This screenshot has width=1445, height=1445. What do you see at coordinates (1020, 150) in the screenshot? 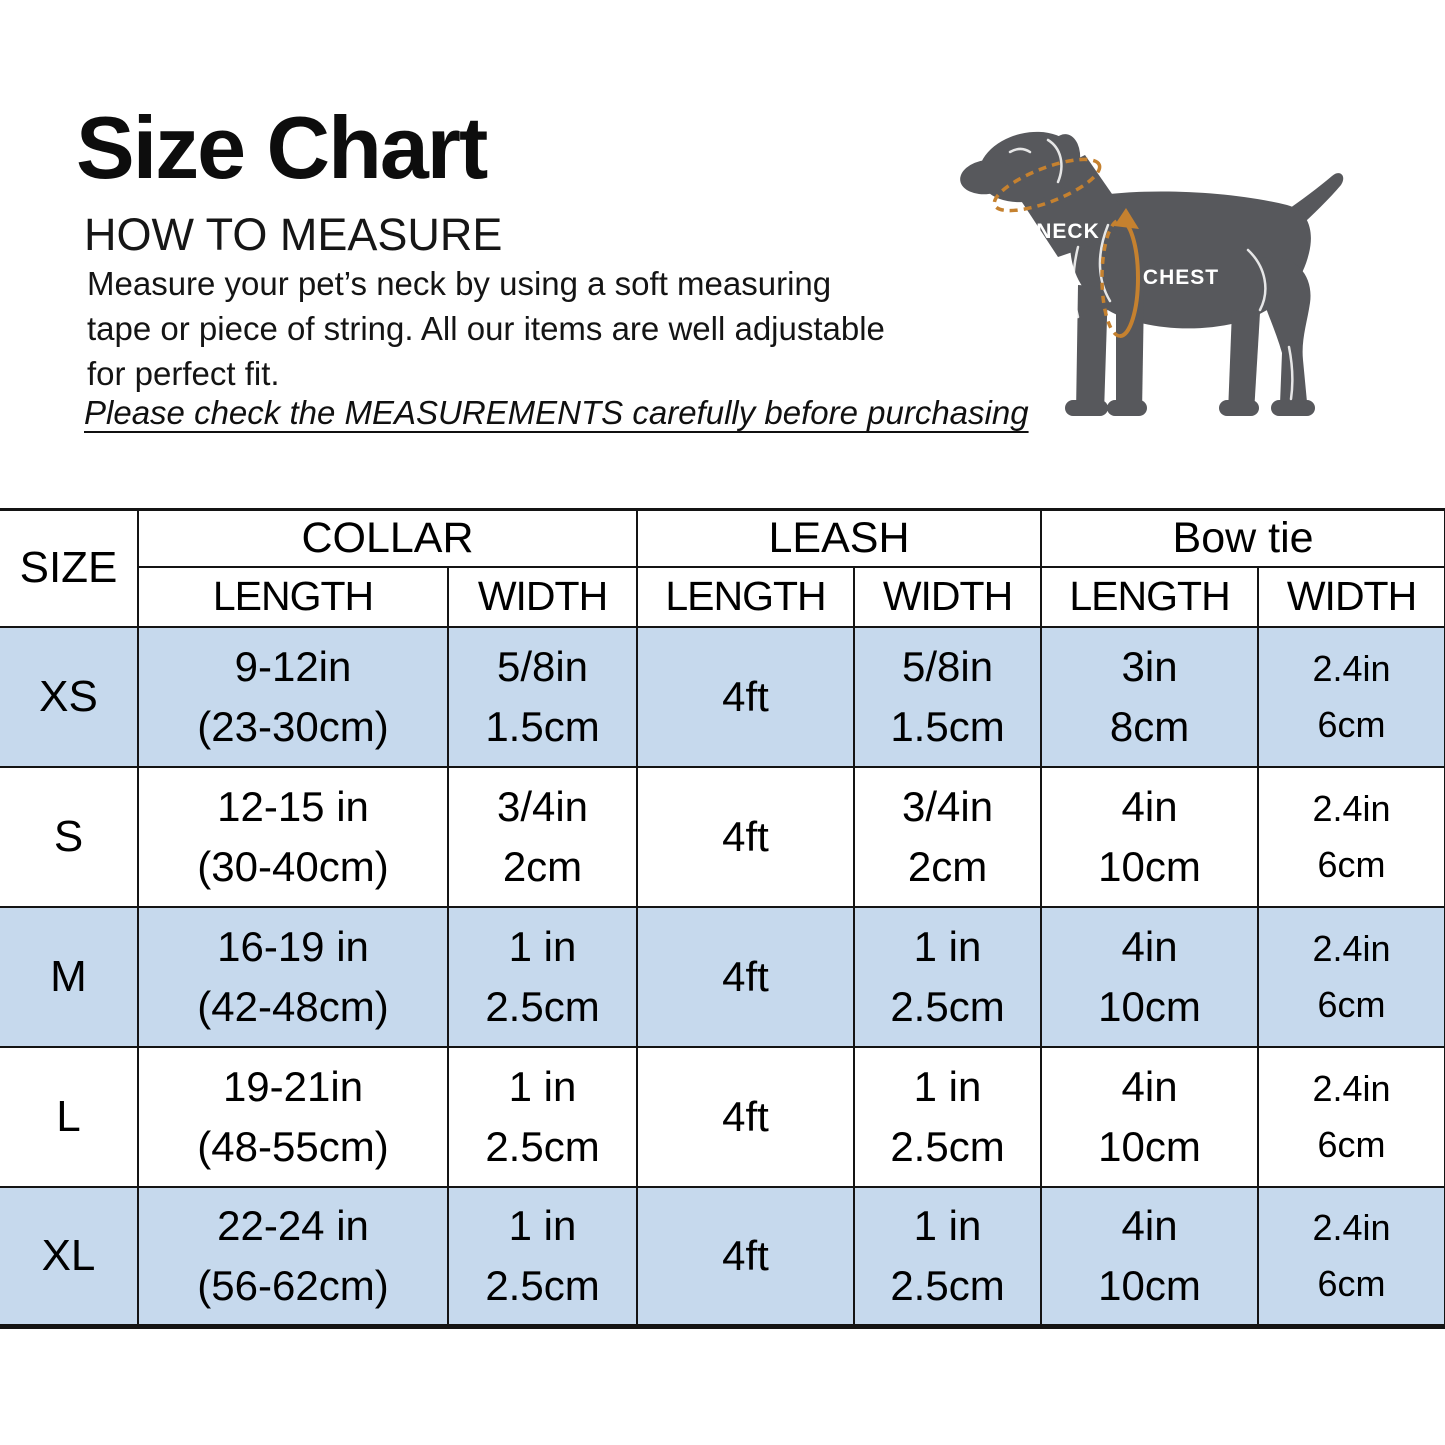
I see `brow-highlight` at bounding box center [1020, 150].